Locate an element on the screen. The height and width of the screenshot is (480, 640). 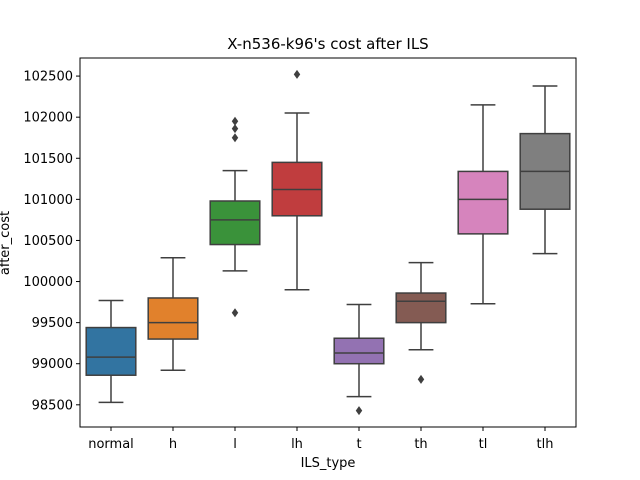
y-tick-label: 102500 is located at coordinates (48, 77).